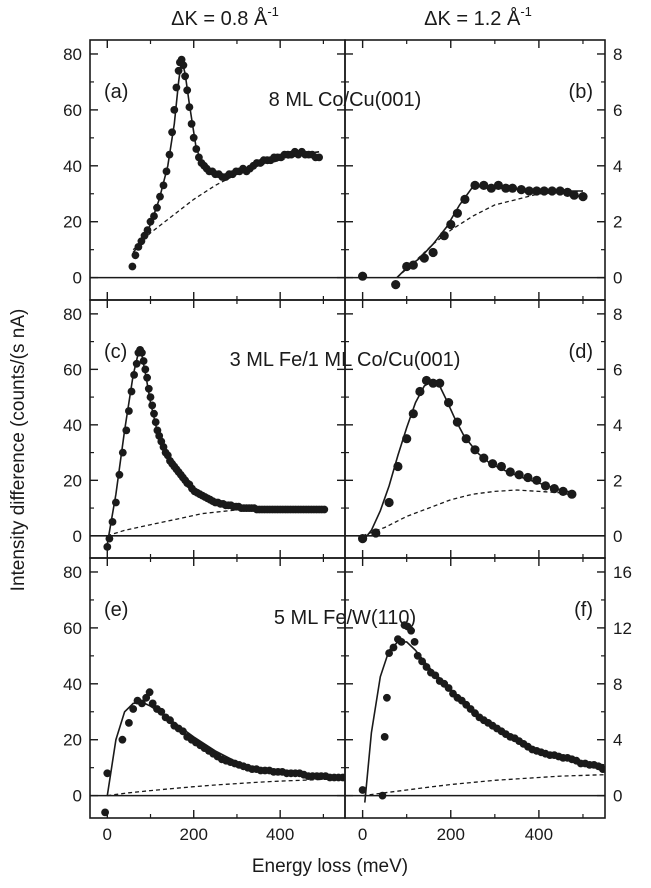 The height and width of the screenshot is (888, 651). What do you see at coordinates (526, 11) in the screenshot?
I see `column-title-right-exponent: -1` at bounding box center [526, 11].